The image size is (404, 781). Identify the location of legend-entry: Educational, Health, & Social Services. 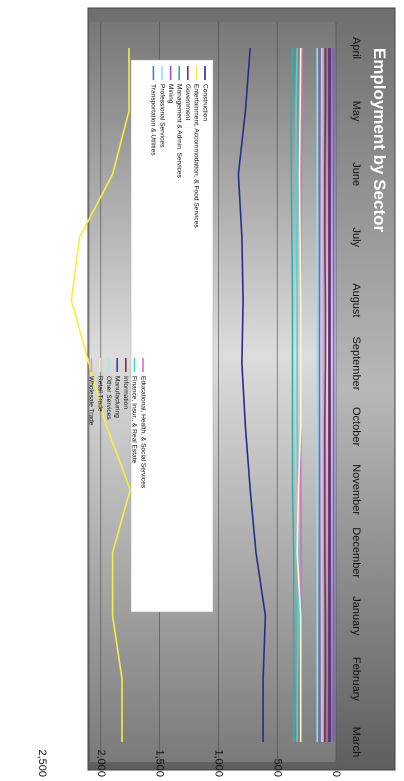
(142, 432).